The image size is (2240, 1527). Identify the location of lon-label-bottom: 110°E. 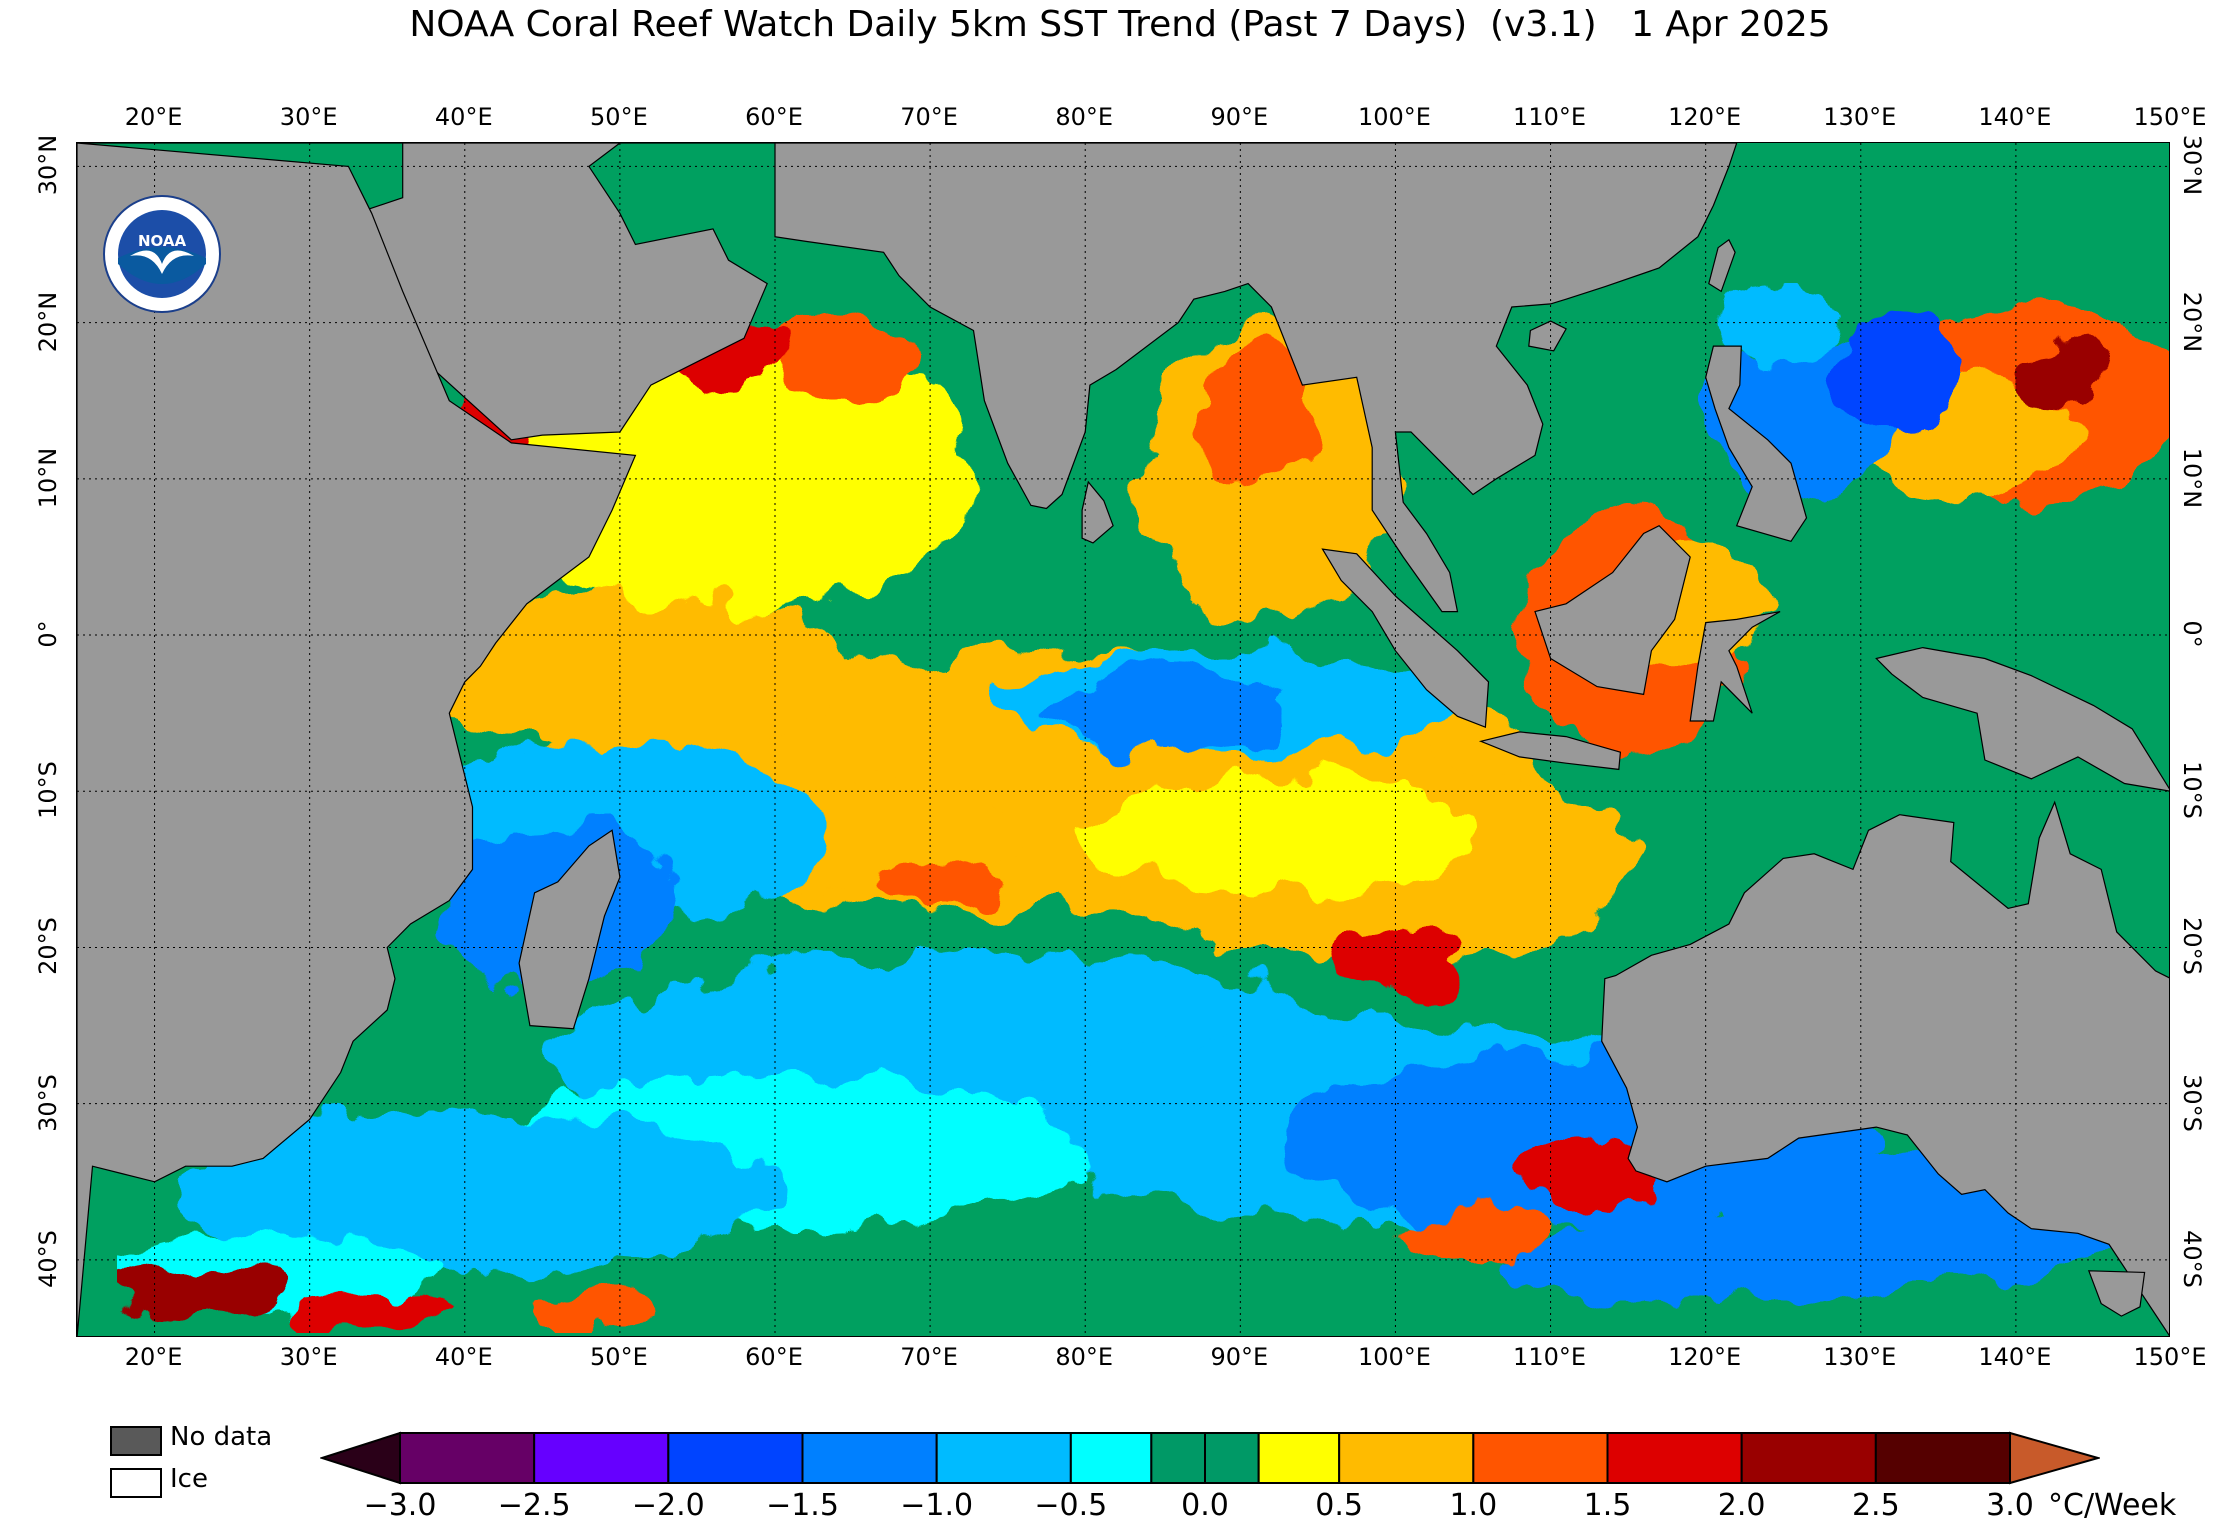
(1550, 1357).